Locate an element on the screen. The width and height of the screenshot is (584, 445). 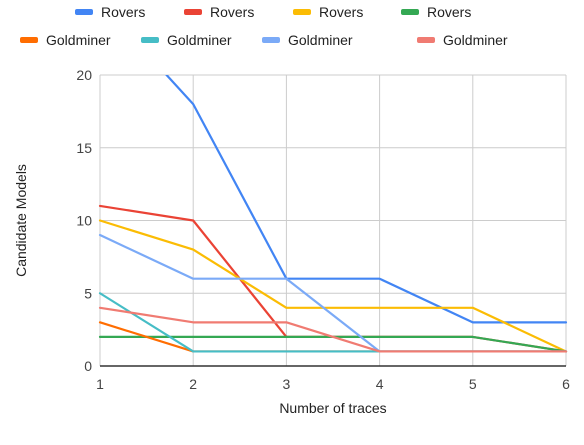
x-tick-label: 5 is located at coordinates (473, 384).